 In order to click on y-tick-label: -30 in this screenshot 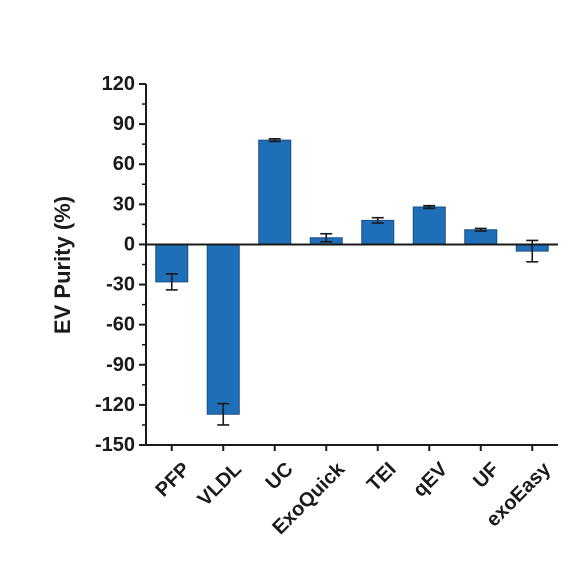, I will do `click(120, 285)`.